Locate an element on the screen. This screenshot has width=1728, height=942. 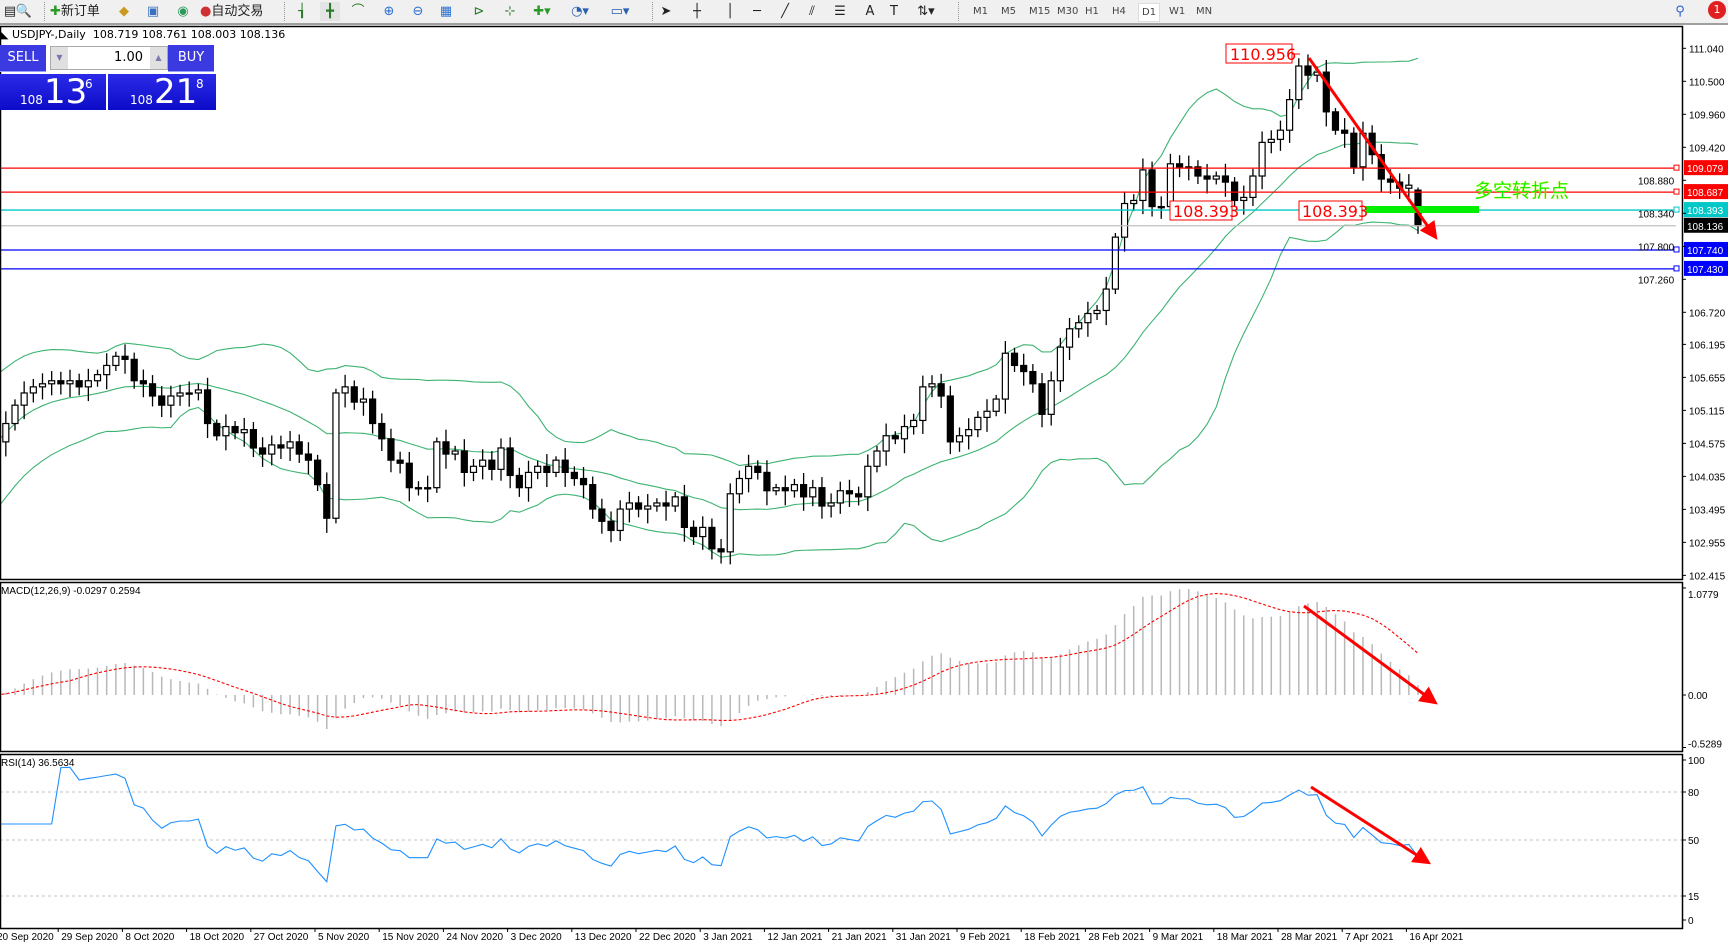
market-watch-icon: ▣ is located at coordinates (153, 11).